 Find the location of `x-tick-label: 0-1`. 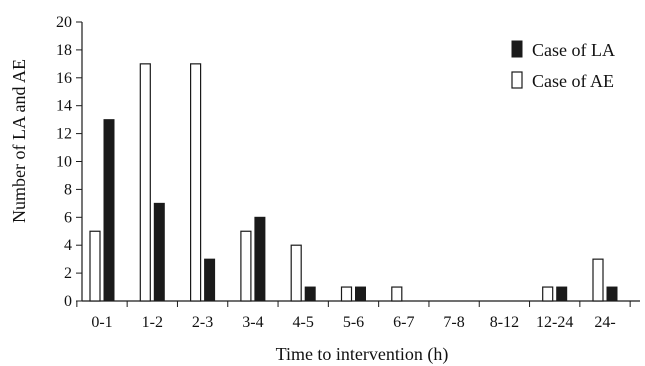

x-tick-label: 0-1 is located at coordinates (101, 322).